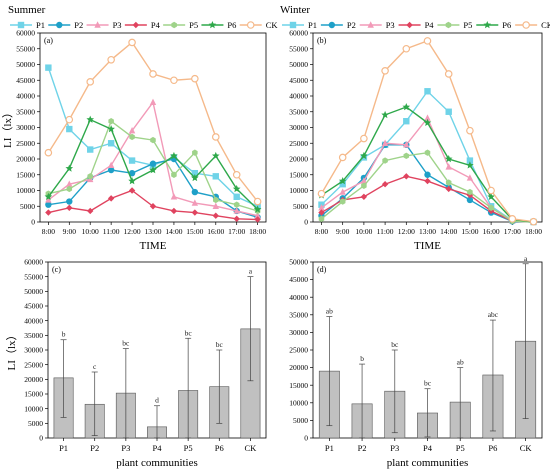 This screenshot has width=550, height=474. Describe the element at coordinates (25, 33) in the screenshot. I see `y-tick-label: 60000` at that location.